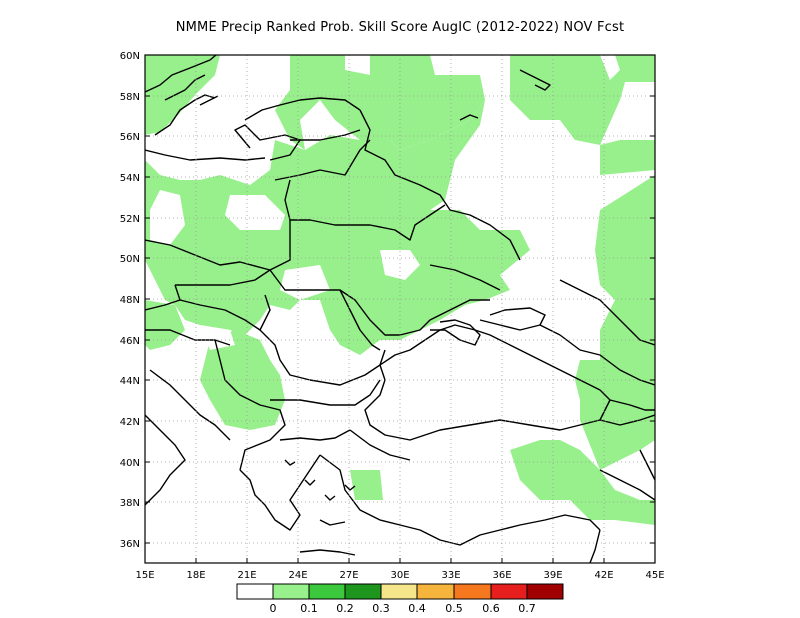  I want to click on lat-tick-label: 48N, so click(130, 300).